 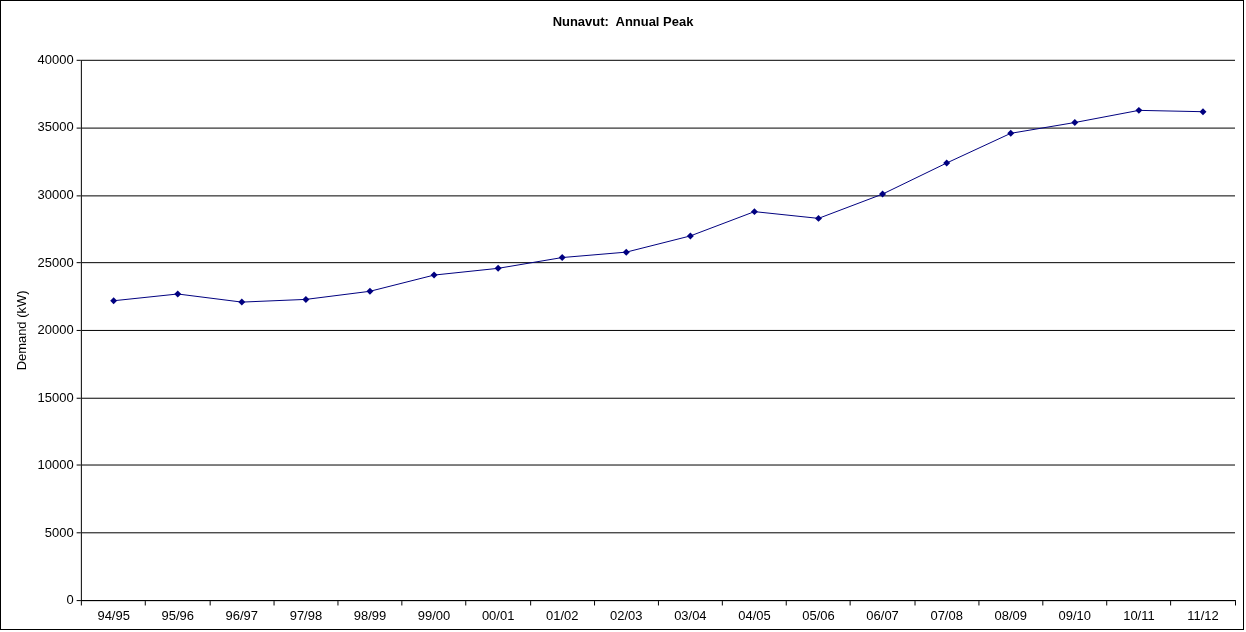 What do you see at coordinates (1203, 615) in the screenshot?
I see `x-tick-label: 11/12` at bounding box center [1203, 615].